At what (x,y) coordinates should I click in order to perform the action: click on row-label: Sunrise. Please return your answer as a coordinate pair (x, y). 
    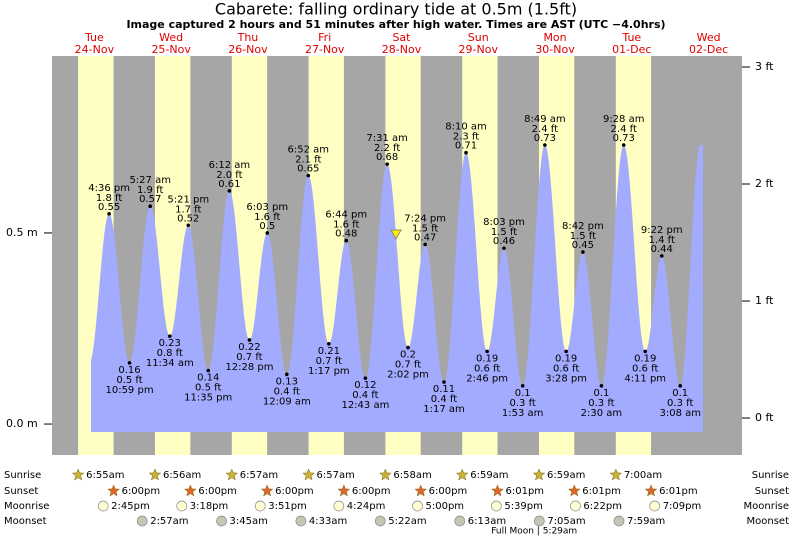
    Looking at the image, I should click on (22, 475).